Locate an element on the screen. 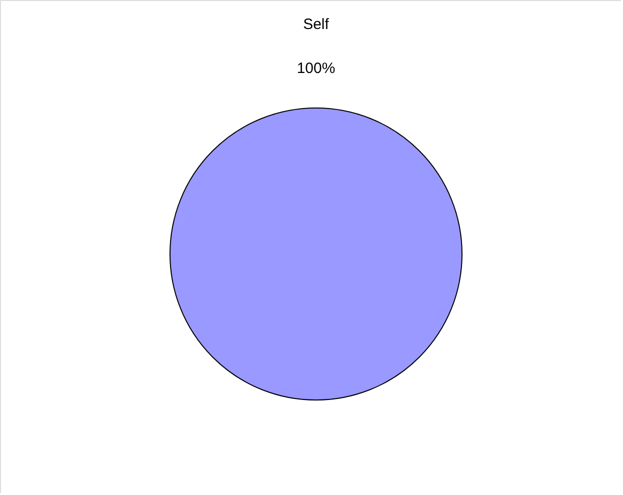  data-label: 100% is located at coordinates (316, 68).